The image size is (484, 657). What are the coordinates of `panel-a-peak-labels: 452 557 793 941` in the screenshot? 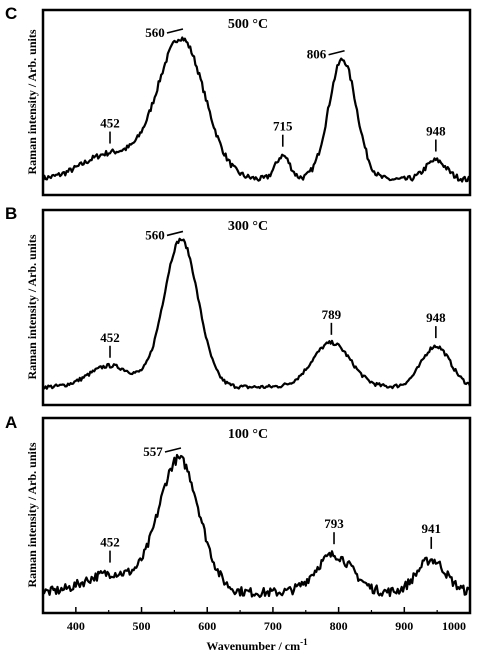 It's located at (270, 503).